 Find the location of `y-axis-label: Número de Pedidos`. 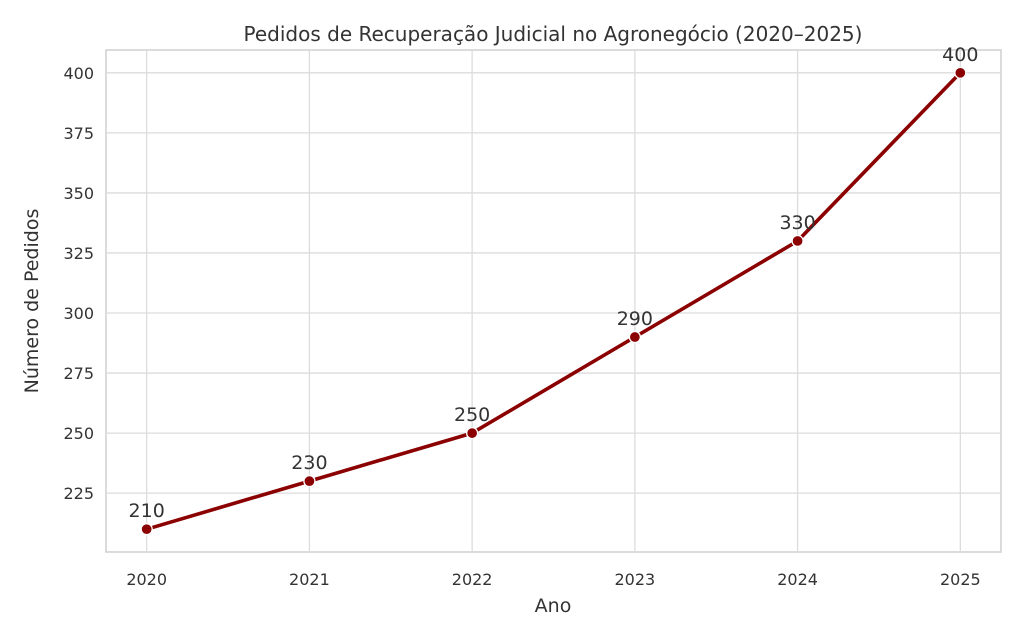

y-axis-label: Número de Pedidos is located at coordinates (32, 301).